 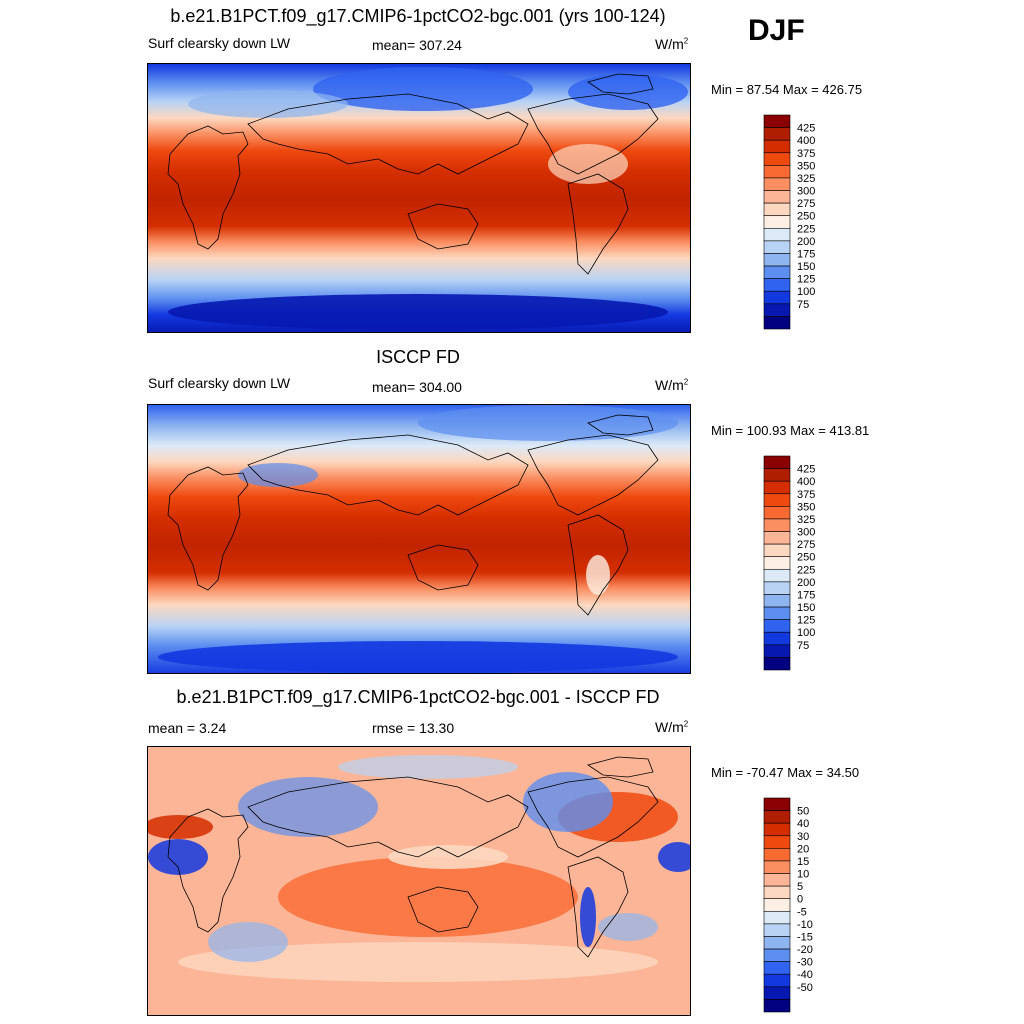 What do you see at coordinates (803, 837) in the screenshot?
I see `colorbar-diff-tick-label: 30` at bounding box center [803, 837].